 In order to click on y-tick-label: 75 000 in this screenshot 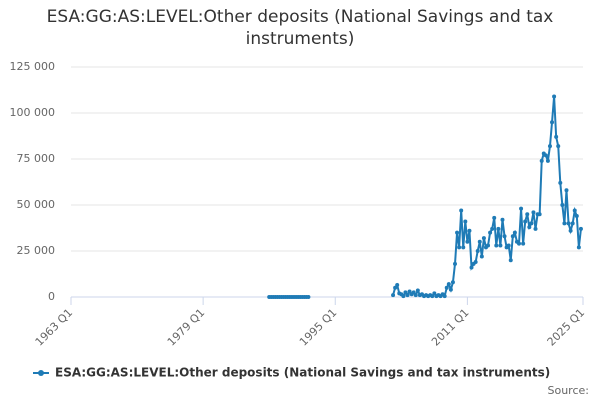, I will do `click(36, 158)`.